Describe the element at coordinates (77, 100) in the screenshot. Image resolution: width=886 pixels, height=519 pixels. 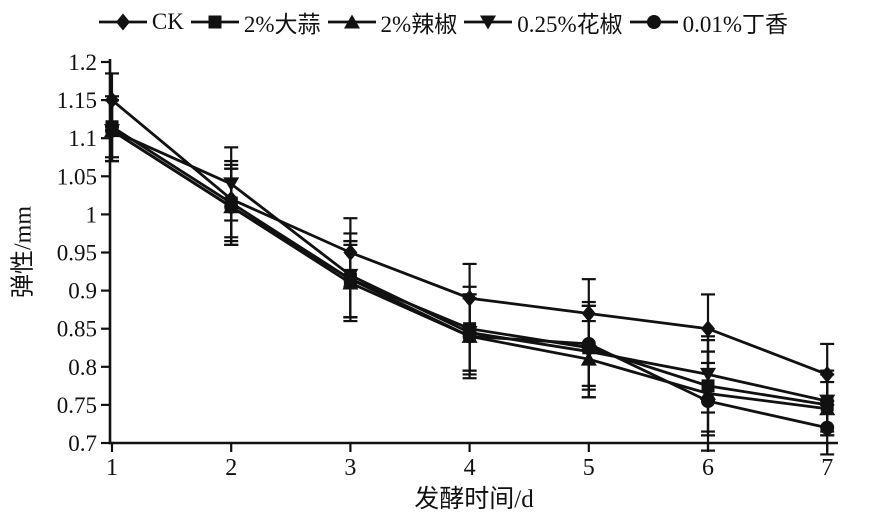
I see `y-tick-label: 1.15` at that location.